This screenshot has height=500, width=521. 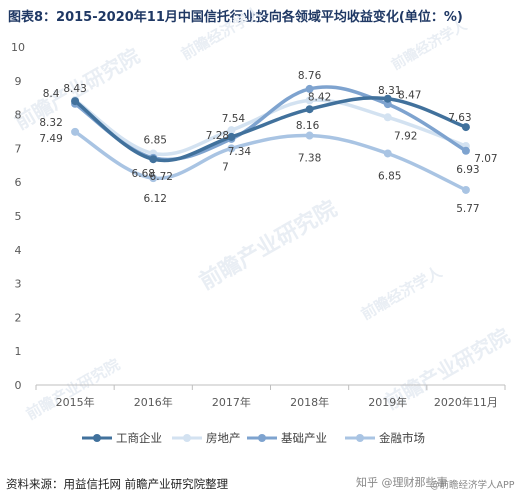 I want to click on x-tick-label: 2018年, so click(x=309, y=402).